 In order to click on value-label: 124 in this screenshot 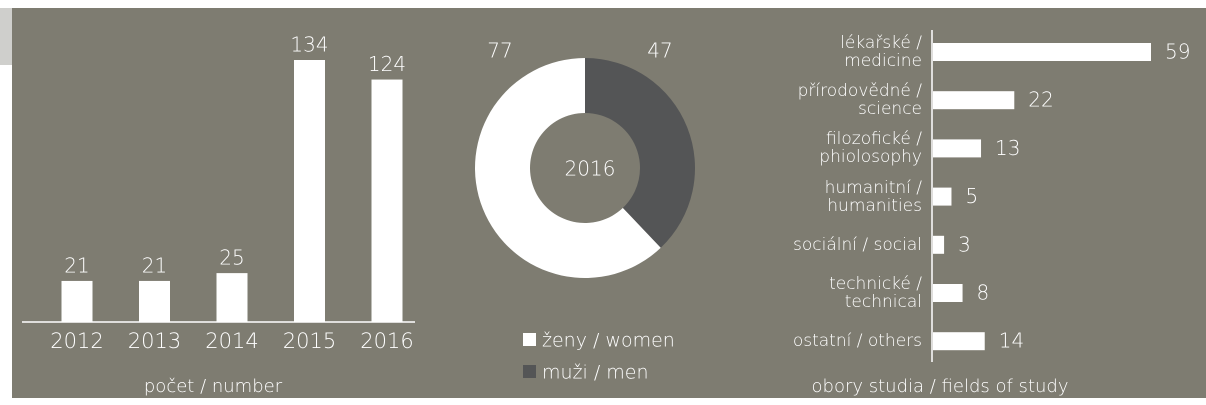, I will do `click(387, 64)`.